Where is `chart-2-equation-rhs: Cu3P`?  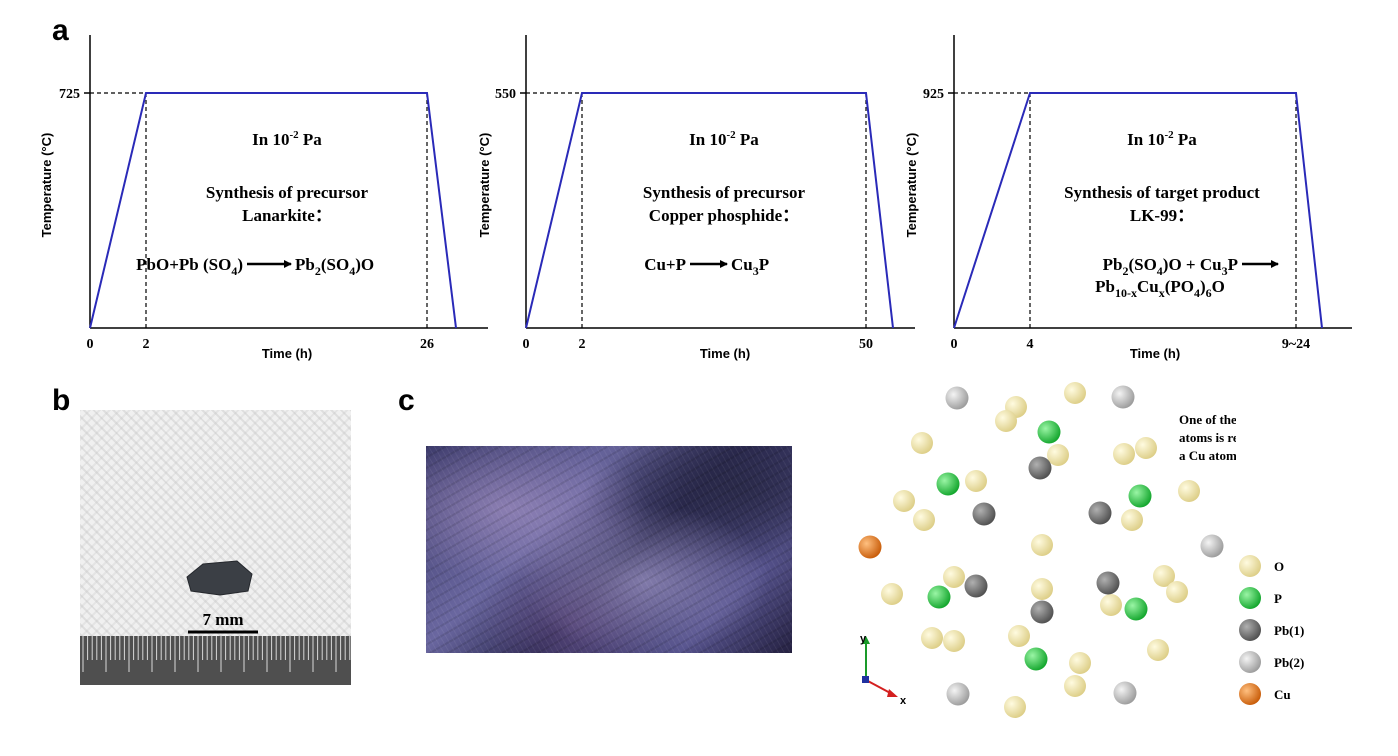
chart-2-equation-rhs: Cu3P is located at coordinates (750, 266).